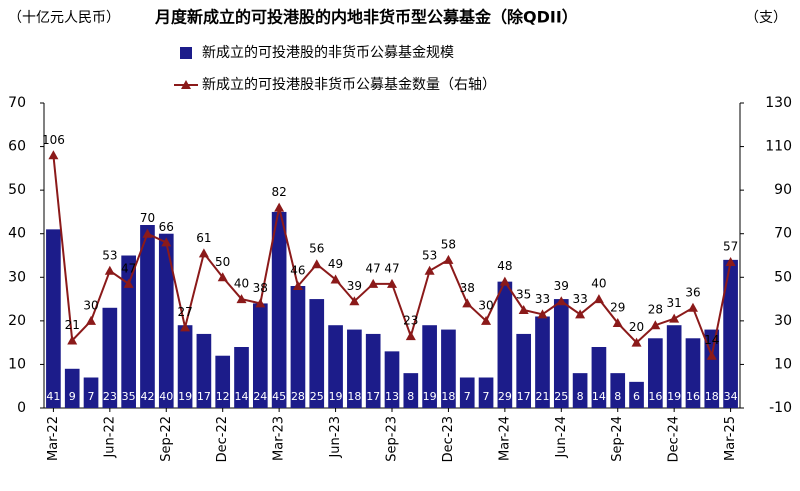  What do you see at coordinates (147, 218) in the screenshot?
I see `line-value-label: 70` at bounding box center [147, 218].